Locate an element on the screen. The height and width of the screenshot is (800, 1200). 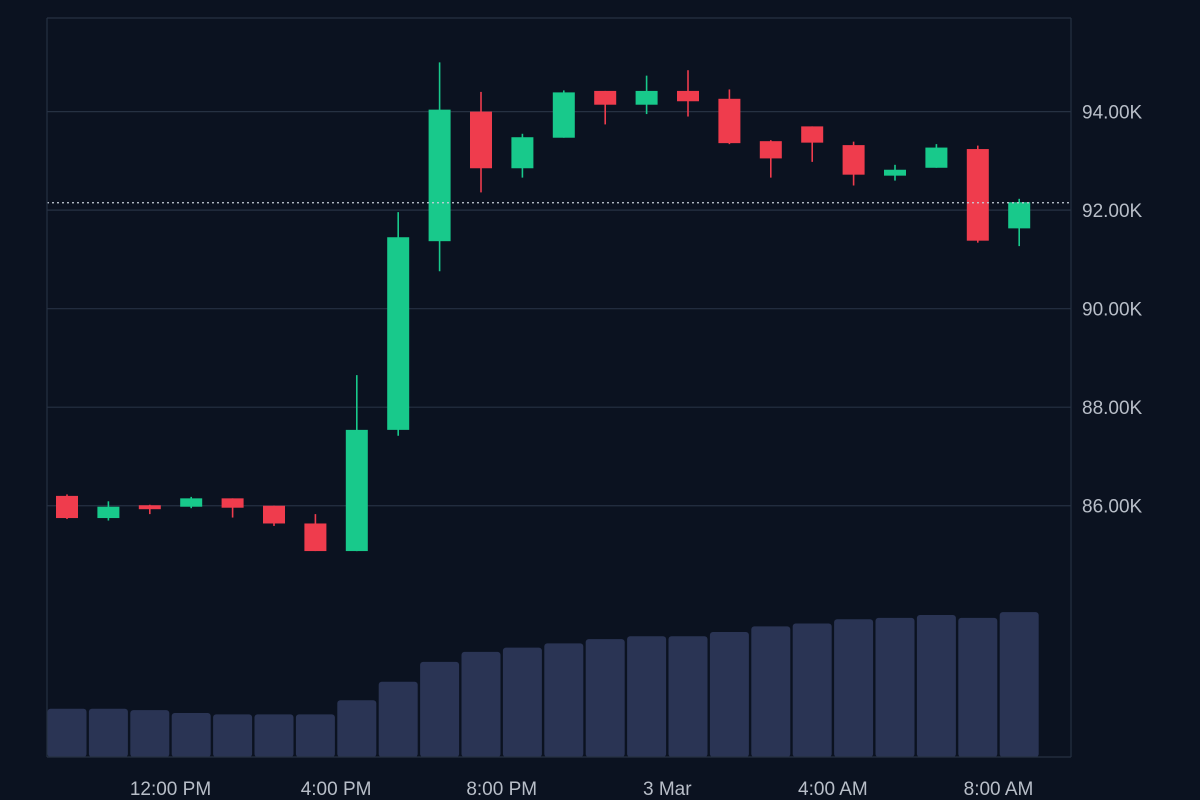
x-tick-label: 3 Mar is located at coordinates (667, 789).